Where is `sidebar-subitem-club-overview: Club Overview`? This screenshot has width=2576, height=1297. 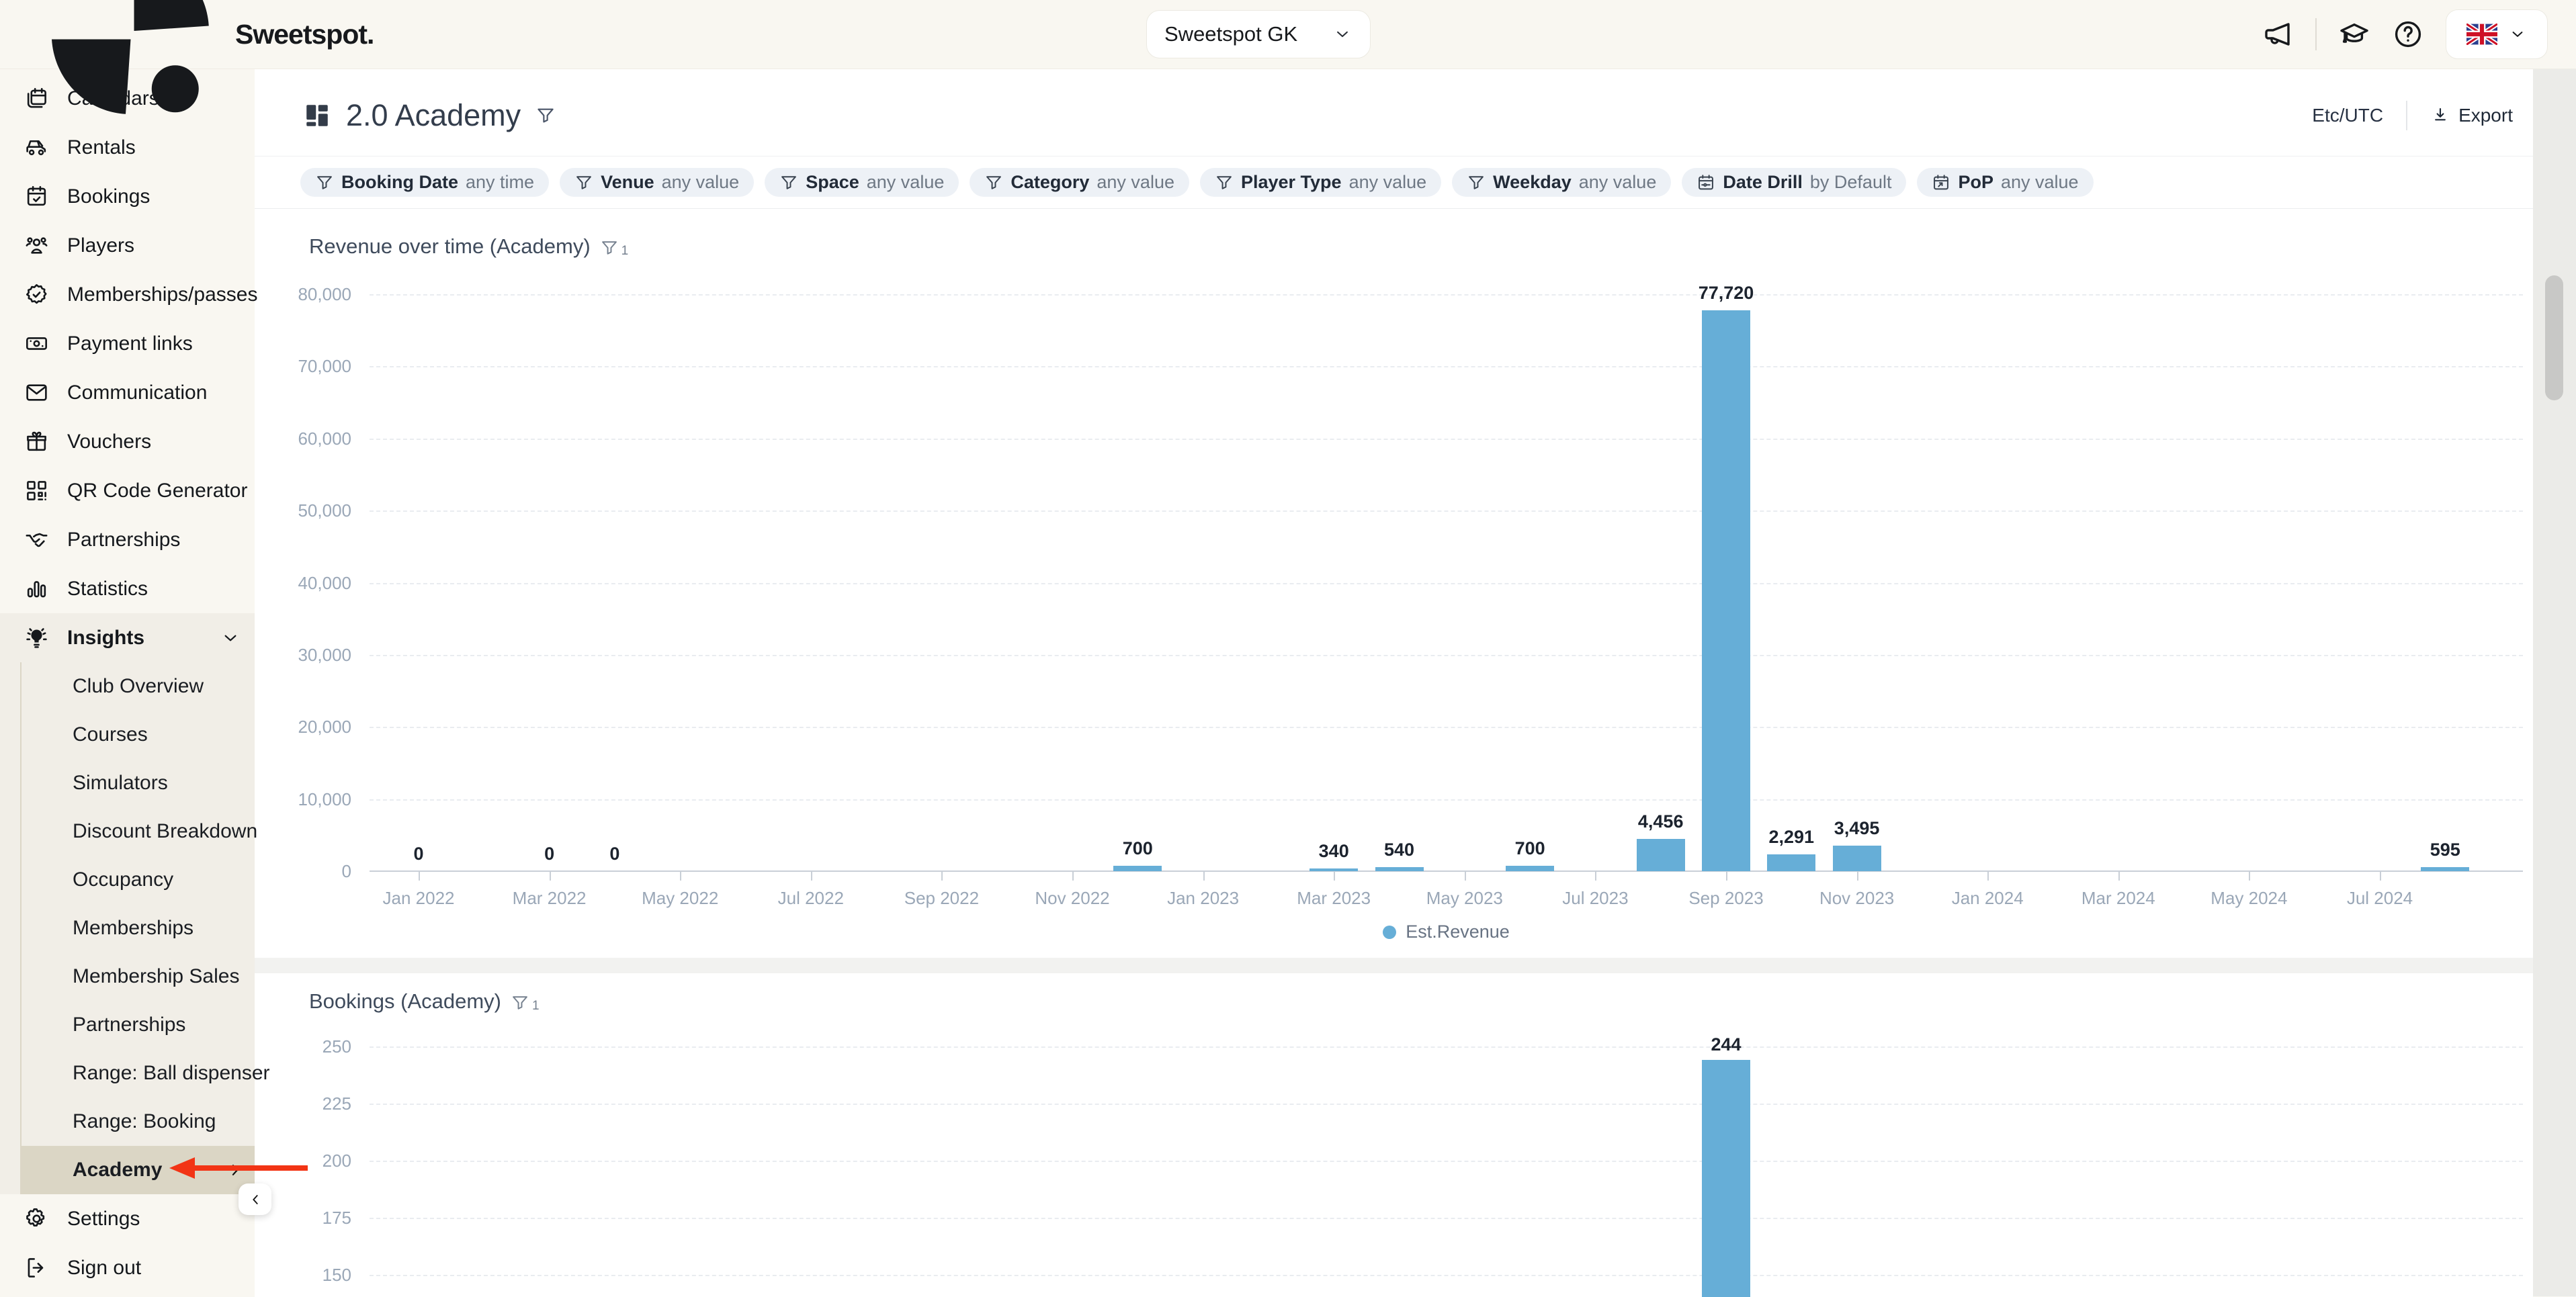
sidebar-subitem-club-overview: Club Overview is located at coordinates (138, 686).